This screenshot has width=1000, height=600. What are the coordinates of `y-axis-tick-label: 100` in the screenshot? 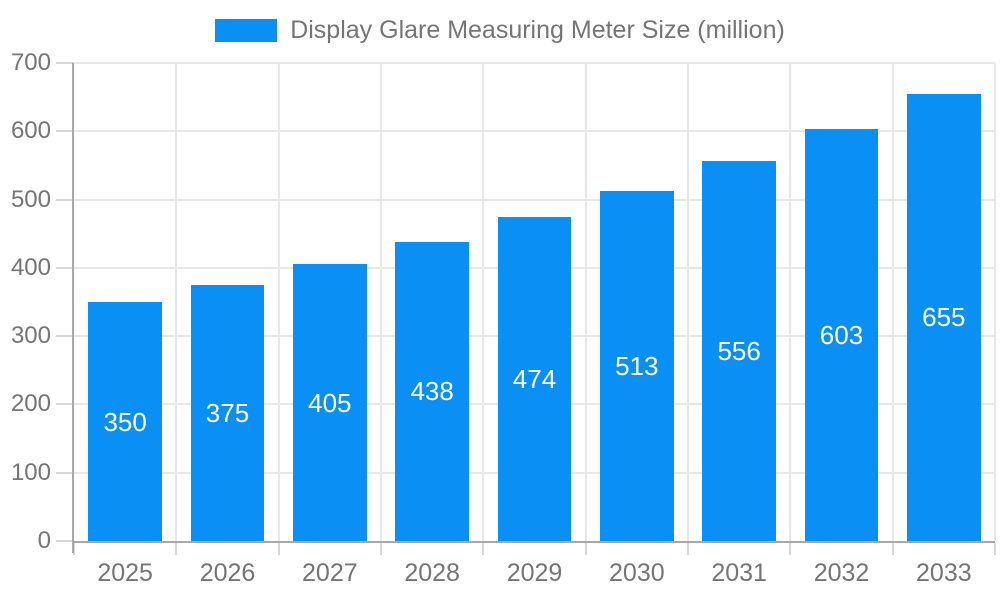 It's located at (30, 472).